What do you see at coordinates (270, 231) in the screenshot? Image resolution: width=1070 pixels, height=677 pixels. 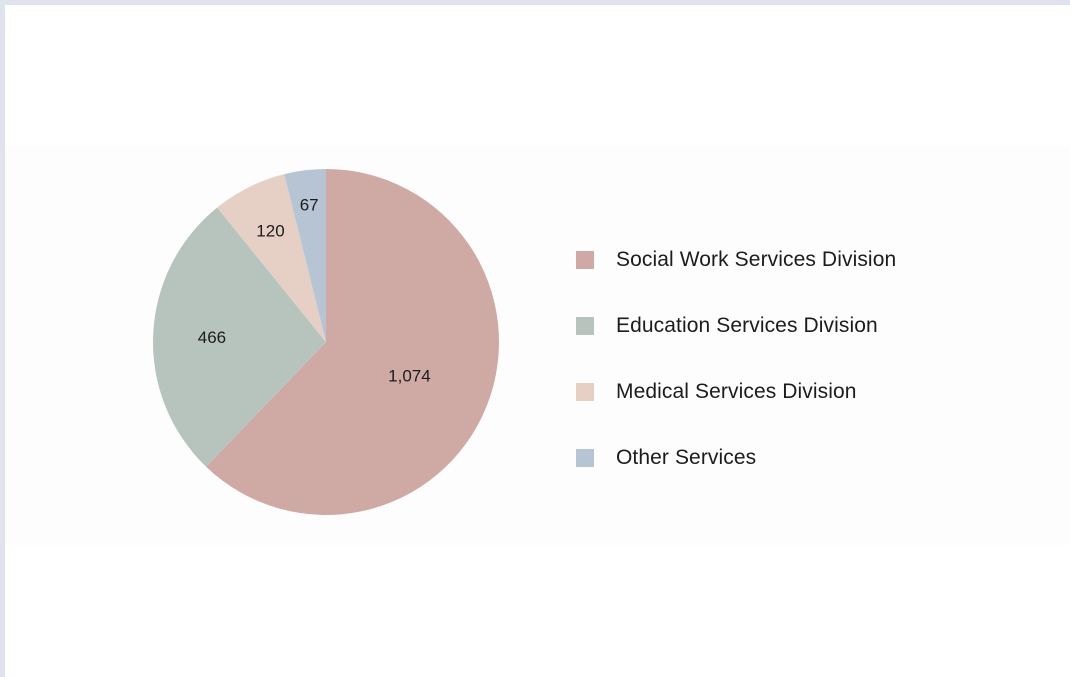 I see `data-label-medical: 120` at bounding box center [270, 231].